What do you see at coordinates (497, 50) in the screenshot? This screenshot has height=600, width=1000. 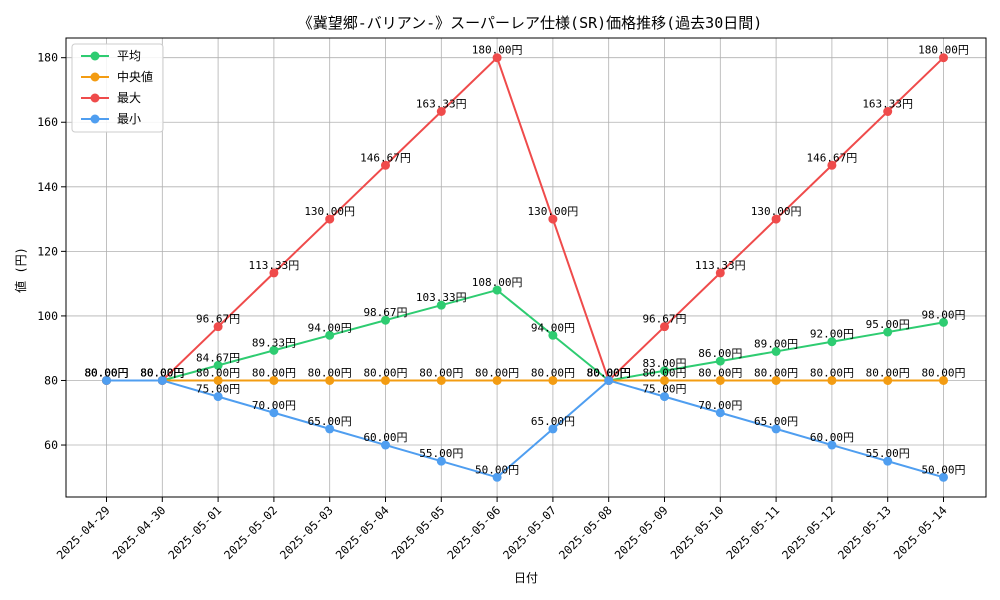 I see `data-label: 180.00円` at bounding box center [497, 50].